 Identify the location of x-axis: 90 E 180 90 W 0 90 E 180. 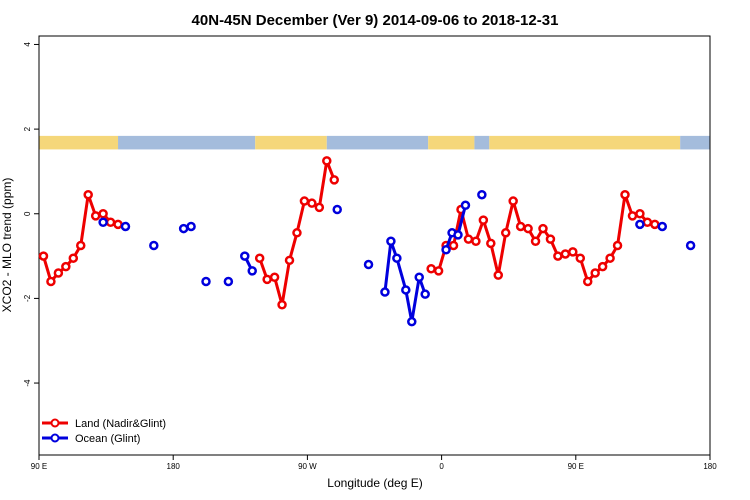
(374, 463).